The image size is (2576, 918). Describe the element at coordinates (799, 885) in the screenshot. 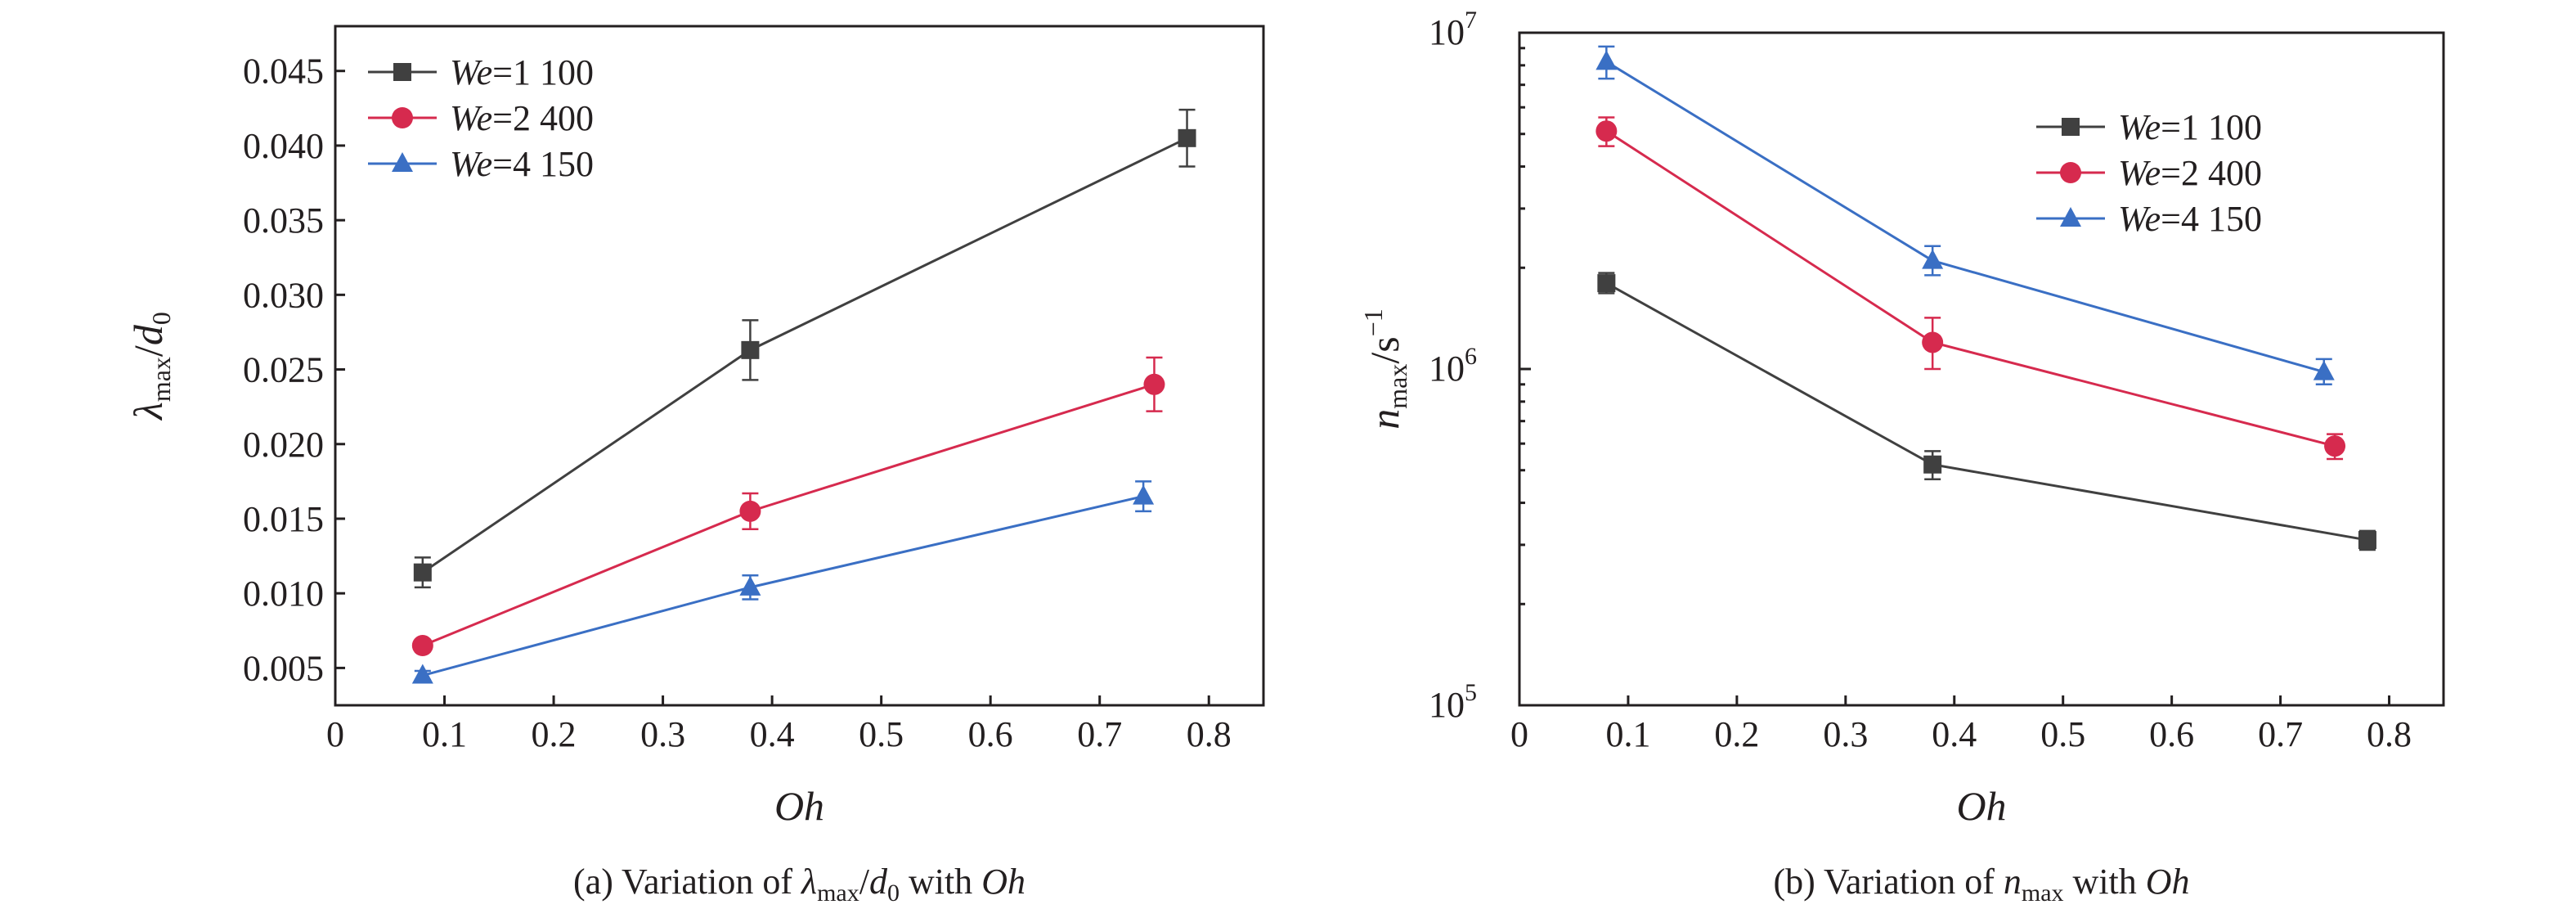

I see `figure-caption: (a) Variation of λmax/d0 with Oh` at that location.